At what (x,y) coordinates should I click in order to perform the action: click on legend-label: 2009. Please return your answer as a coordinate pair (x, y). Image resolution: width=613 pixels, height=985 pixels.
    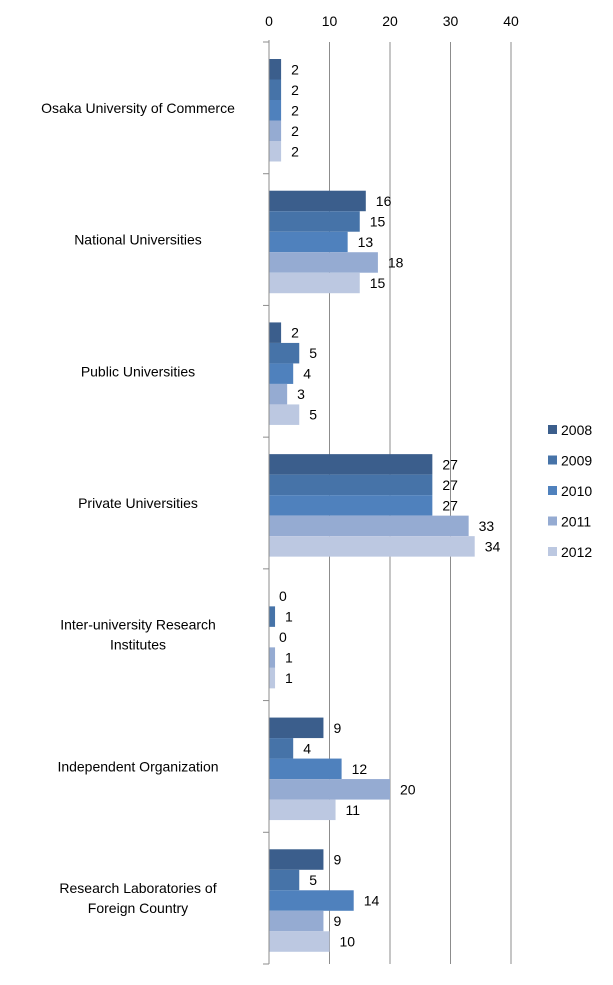
    Looking at the image, I should click on (576, 461).